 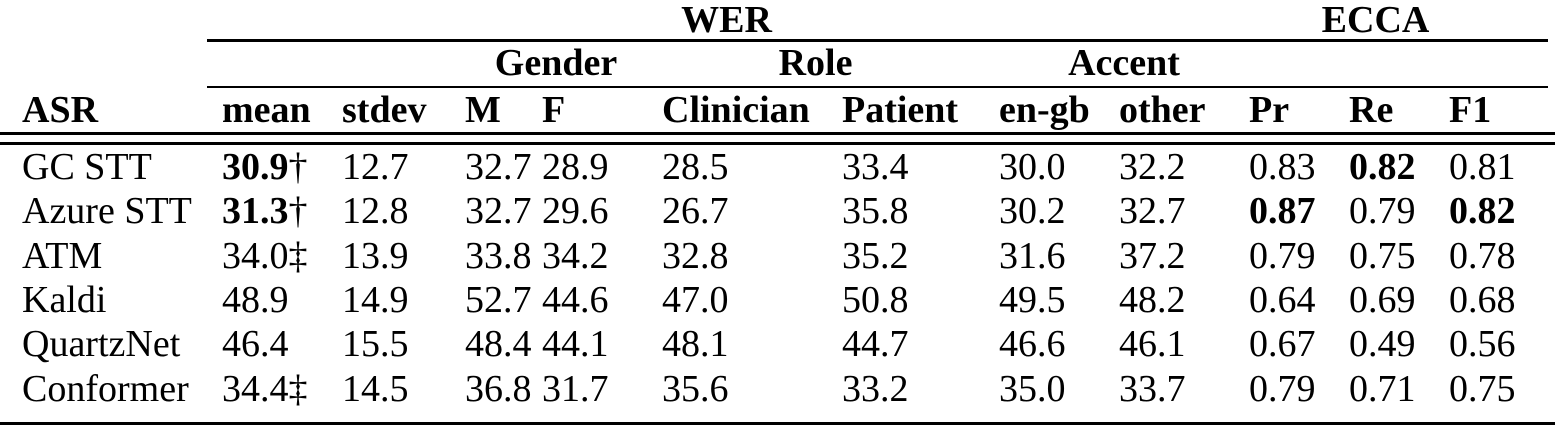 I want to click on cell-recall: 0.82, so click(x=1382, y=167).